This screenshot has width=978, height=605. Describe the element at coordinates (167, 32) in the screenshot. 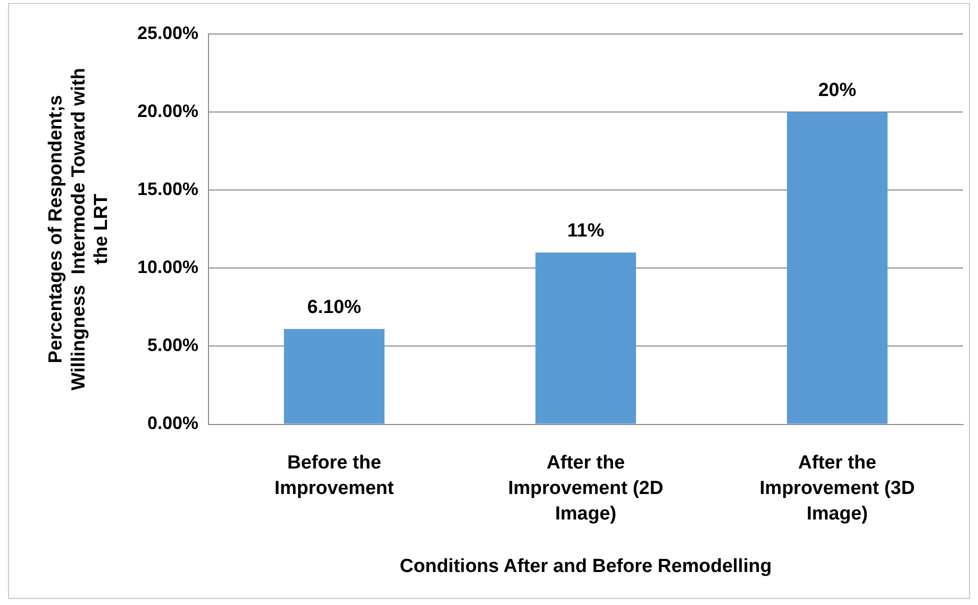

I see `y-tick-label: 25.00%` at that location.